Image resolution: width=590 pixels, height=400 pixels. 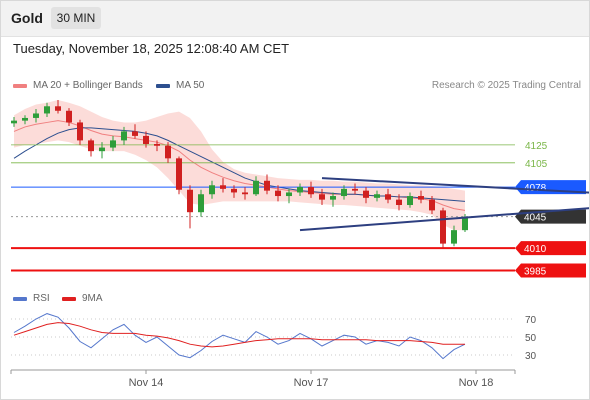 I want to click on rsi-tick-70: 70, so click(x=531, y=320).